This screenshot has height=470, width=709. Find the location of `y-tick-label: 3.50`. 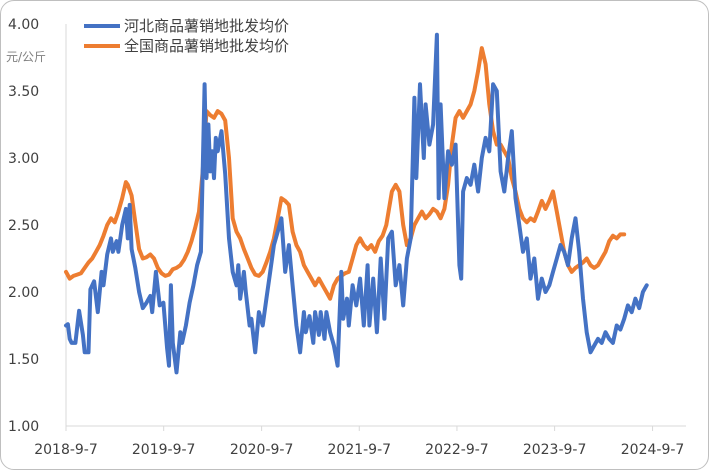

y-tick-label: 3.50 is located at coordinates (23, 92).